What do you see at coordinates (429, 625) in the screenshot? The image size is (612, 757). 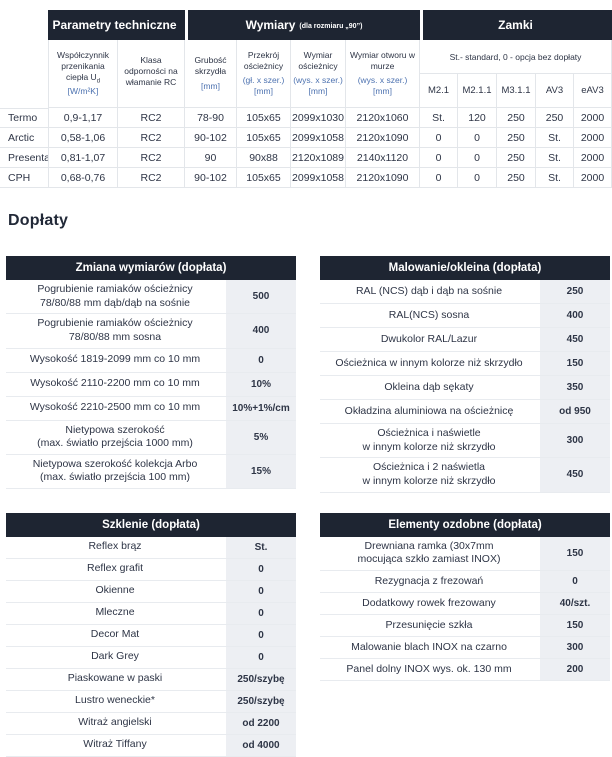 I see `addon-row-label: Przesunięcie szkła` at bounding box center [429, 625].